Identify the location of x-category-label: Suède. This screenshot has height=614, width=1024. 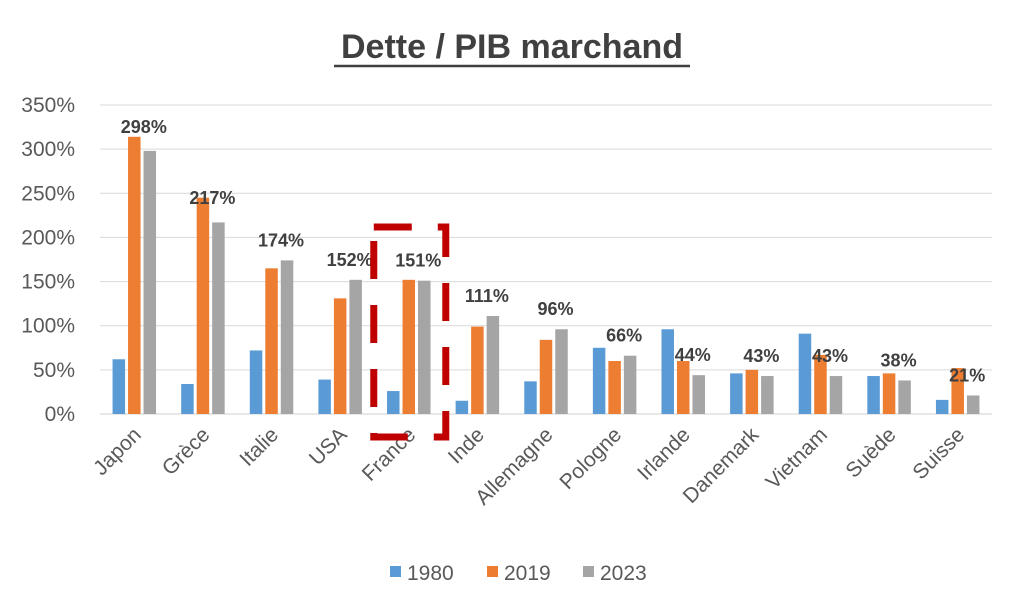
(870, 452).